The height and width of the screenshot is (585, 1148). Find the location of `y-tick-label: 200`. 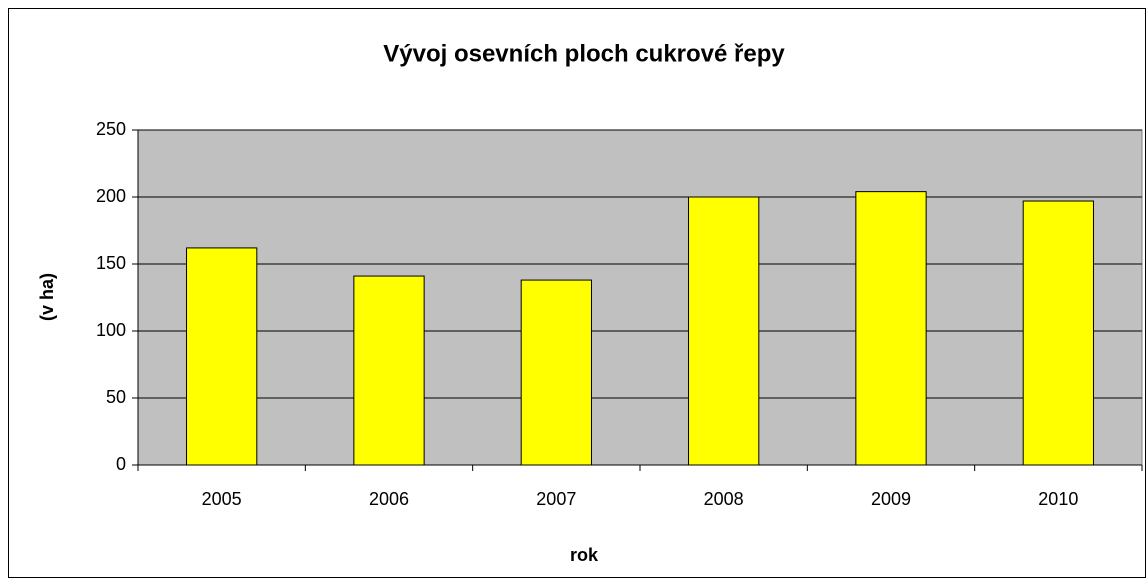

y-tick-label: 200 is located at coordinates (111, 196).